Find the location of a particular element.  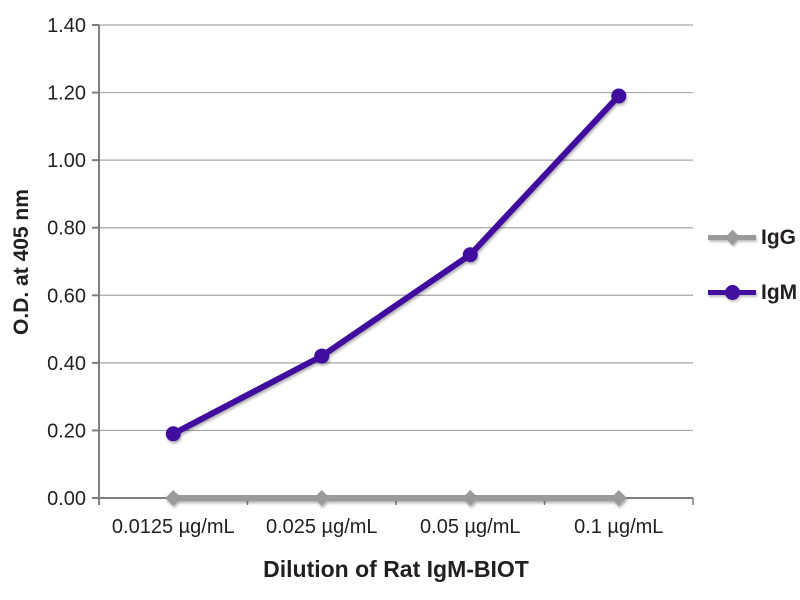

circle-marker-icon is located at coordinates (732, 292).